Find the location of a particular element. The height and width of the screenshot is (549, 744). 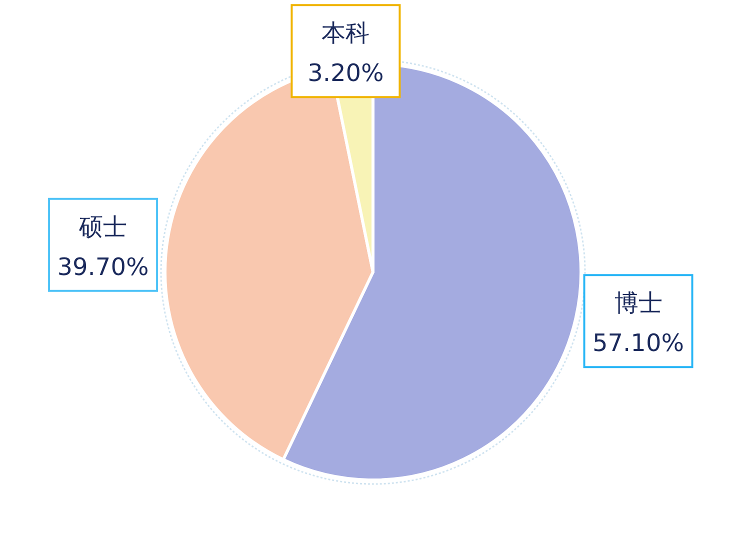

data-label: 39.70% is located at coordinates (103, 266).